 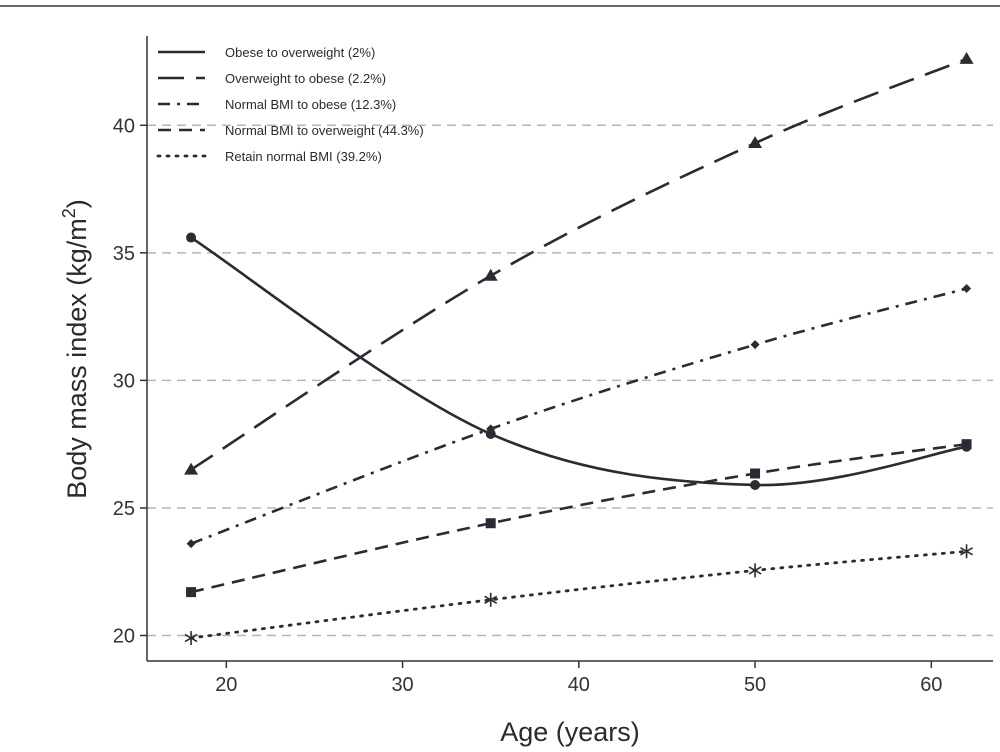 I want to click on y-tick-label-35: 35, so click(x=124, y=254).